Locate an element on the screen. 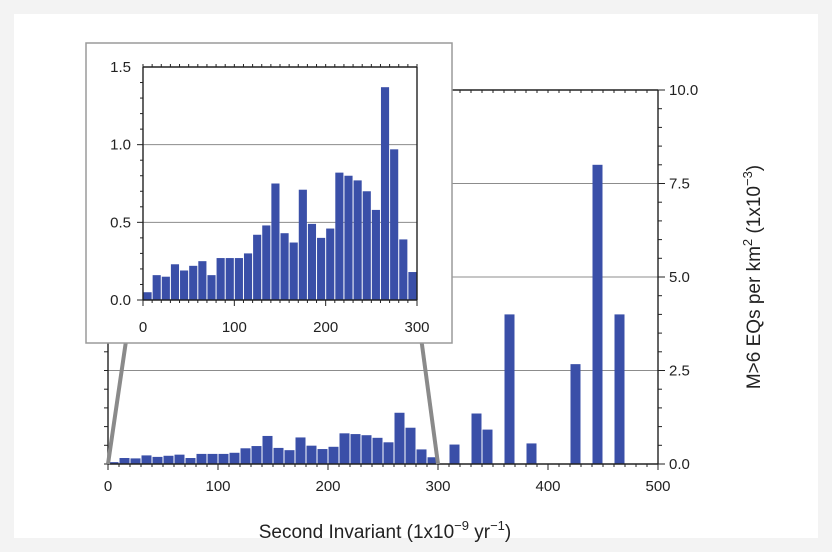 This screenshot has width=832, height=552. inset-gridlines is located at coordinates (280, 183).